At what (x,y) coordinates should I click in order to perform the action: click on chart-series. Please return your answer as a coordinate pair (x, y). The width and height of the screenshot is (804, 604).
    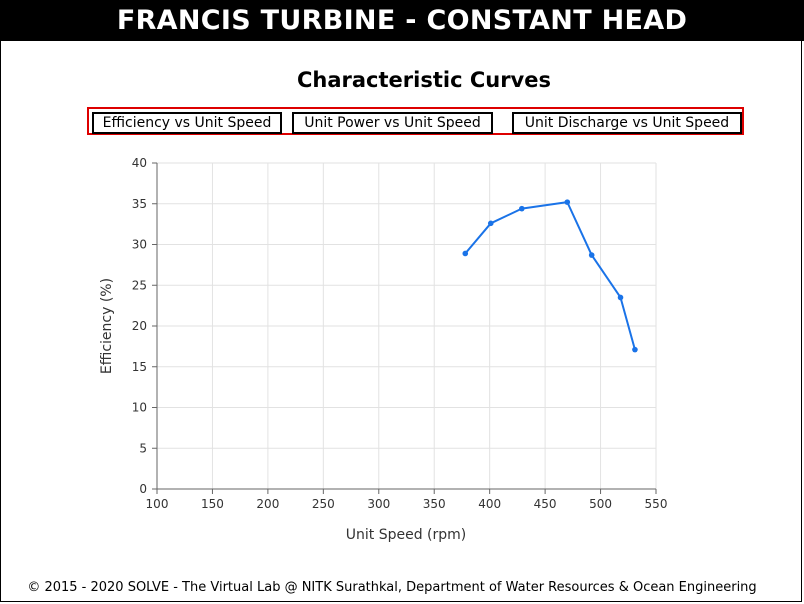
    Looking at the image, I should click on (550, 276).